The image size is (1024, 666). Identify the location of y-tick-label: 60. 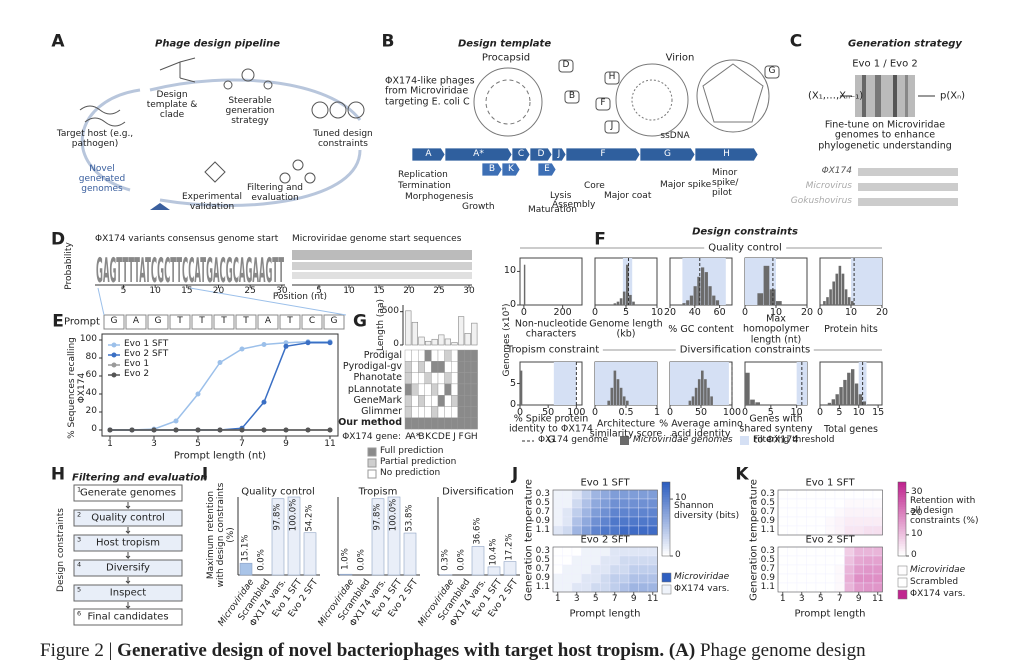
(91, 375).